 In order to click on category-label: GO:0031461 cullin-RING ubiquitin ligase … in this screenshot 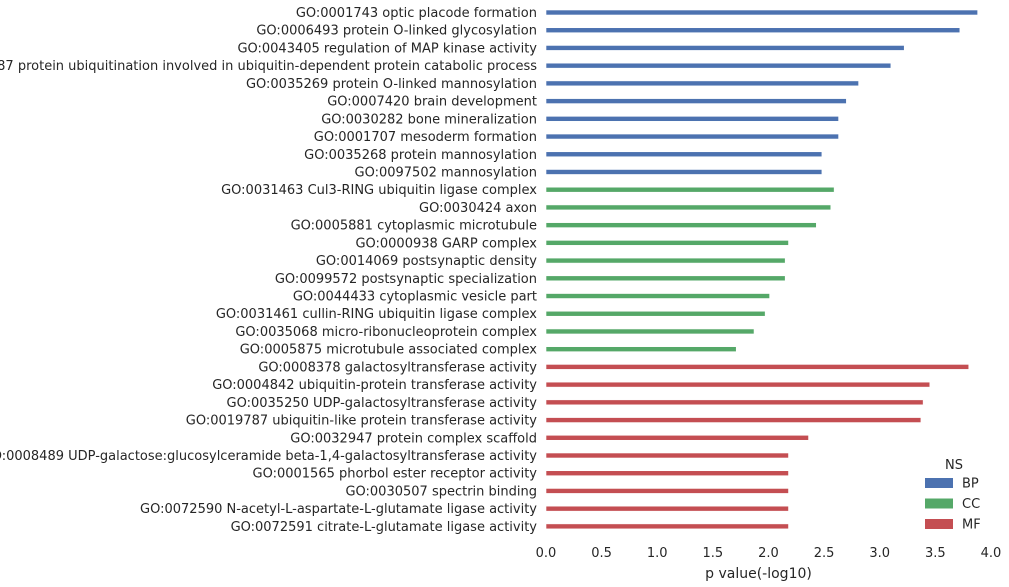, I will do `click(376, 314)`.